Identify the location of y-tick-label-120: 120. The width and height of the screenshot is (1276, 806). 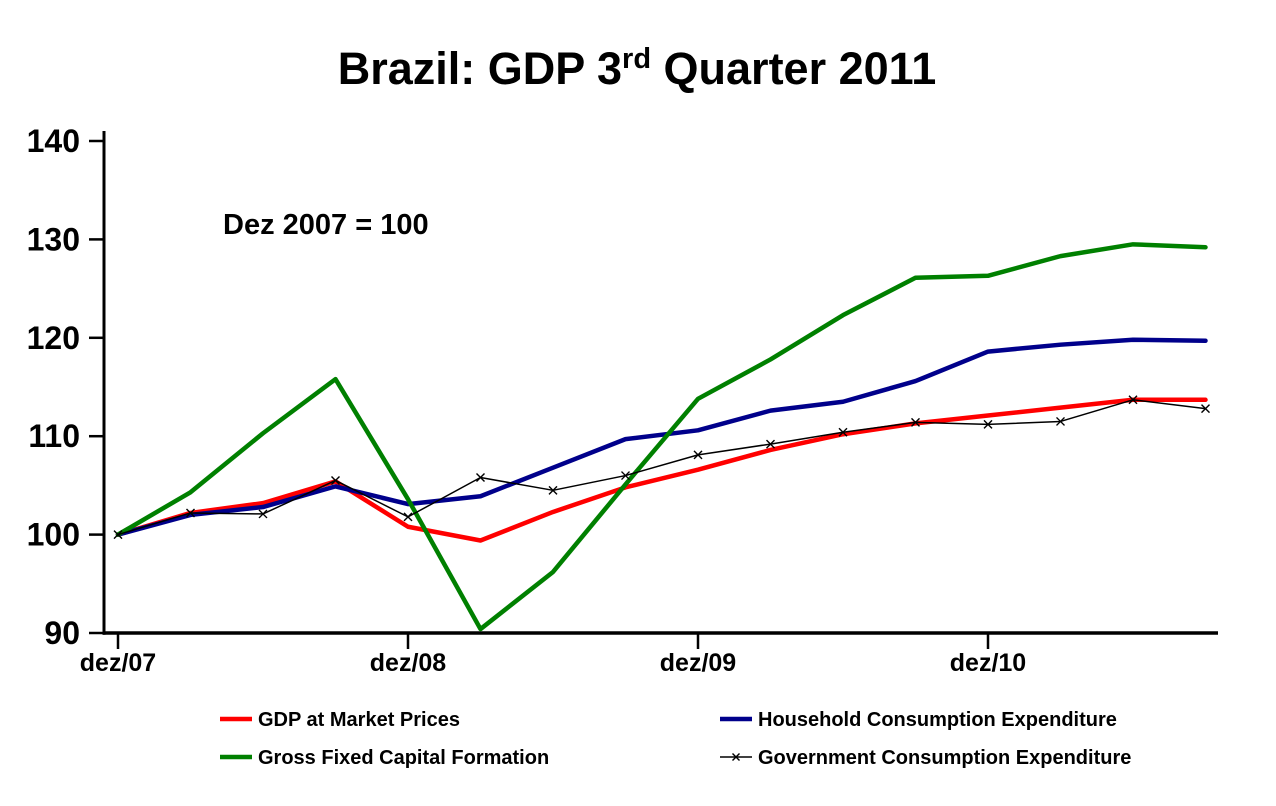
(53, 338).